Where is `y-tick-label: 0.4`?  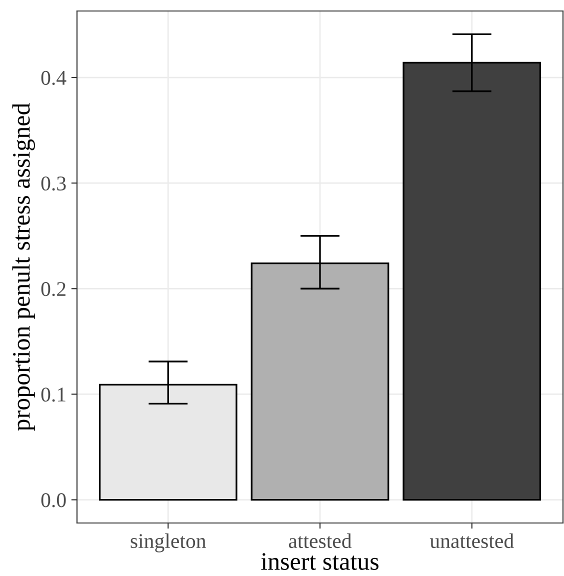 y-tick-label: 0.4 is located at coordinates (53, 78).